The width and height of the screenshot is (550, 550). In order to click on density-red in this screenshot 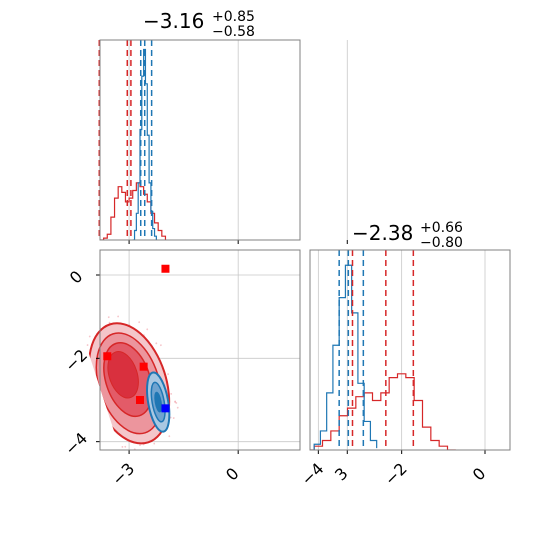, I will do `click(129, 384)`.